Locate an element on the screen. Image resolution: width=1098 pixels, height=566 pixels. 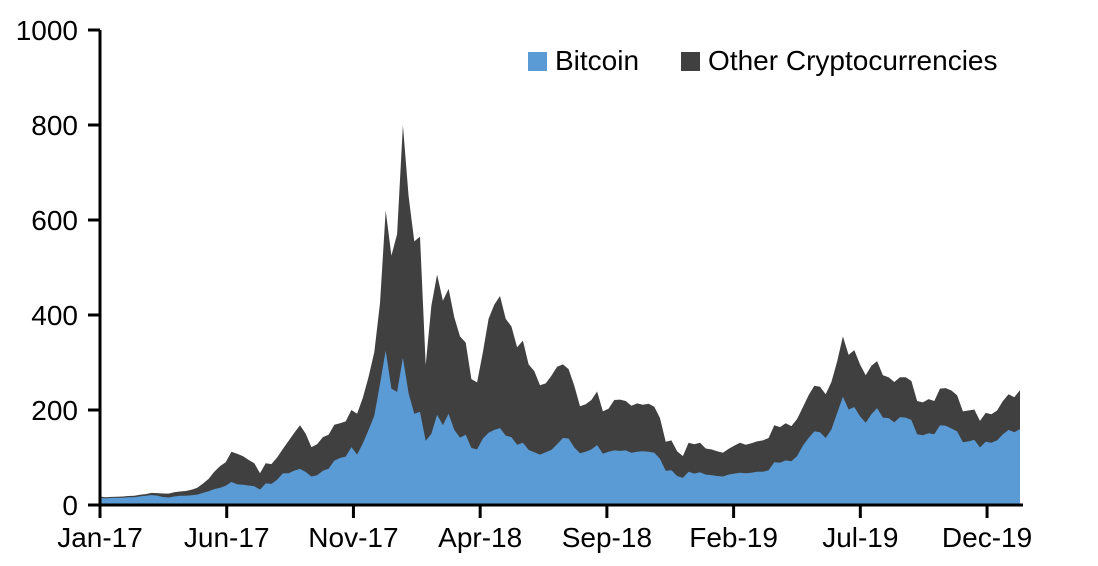
other-cryptocurrencies-swatch-icon is located at coordinates (691, 61).